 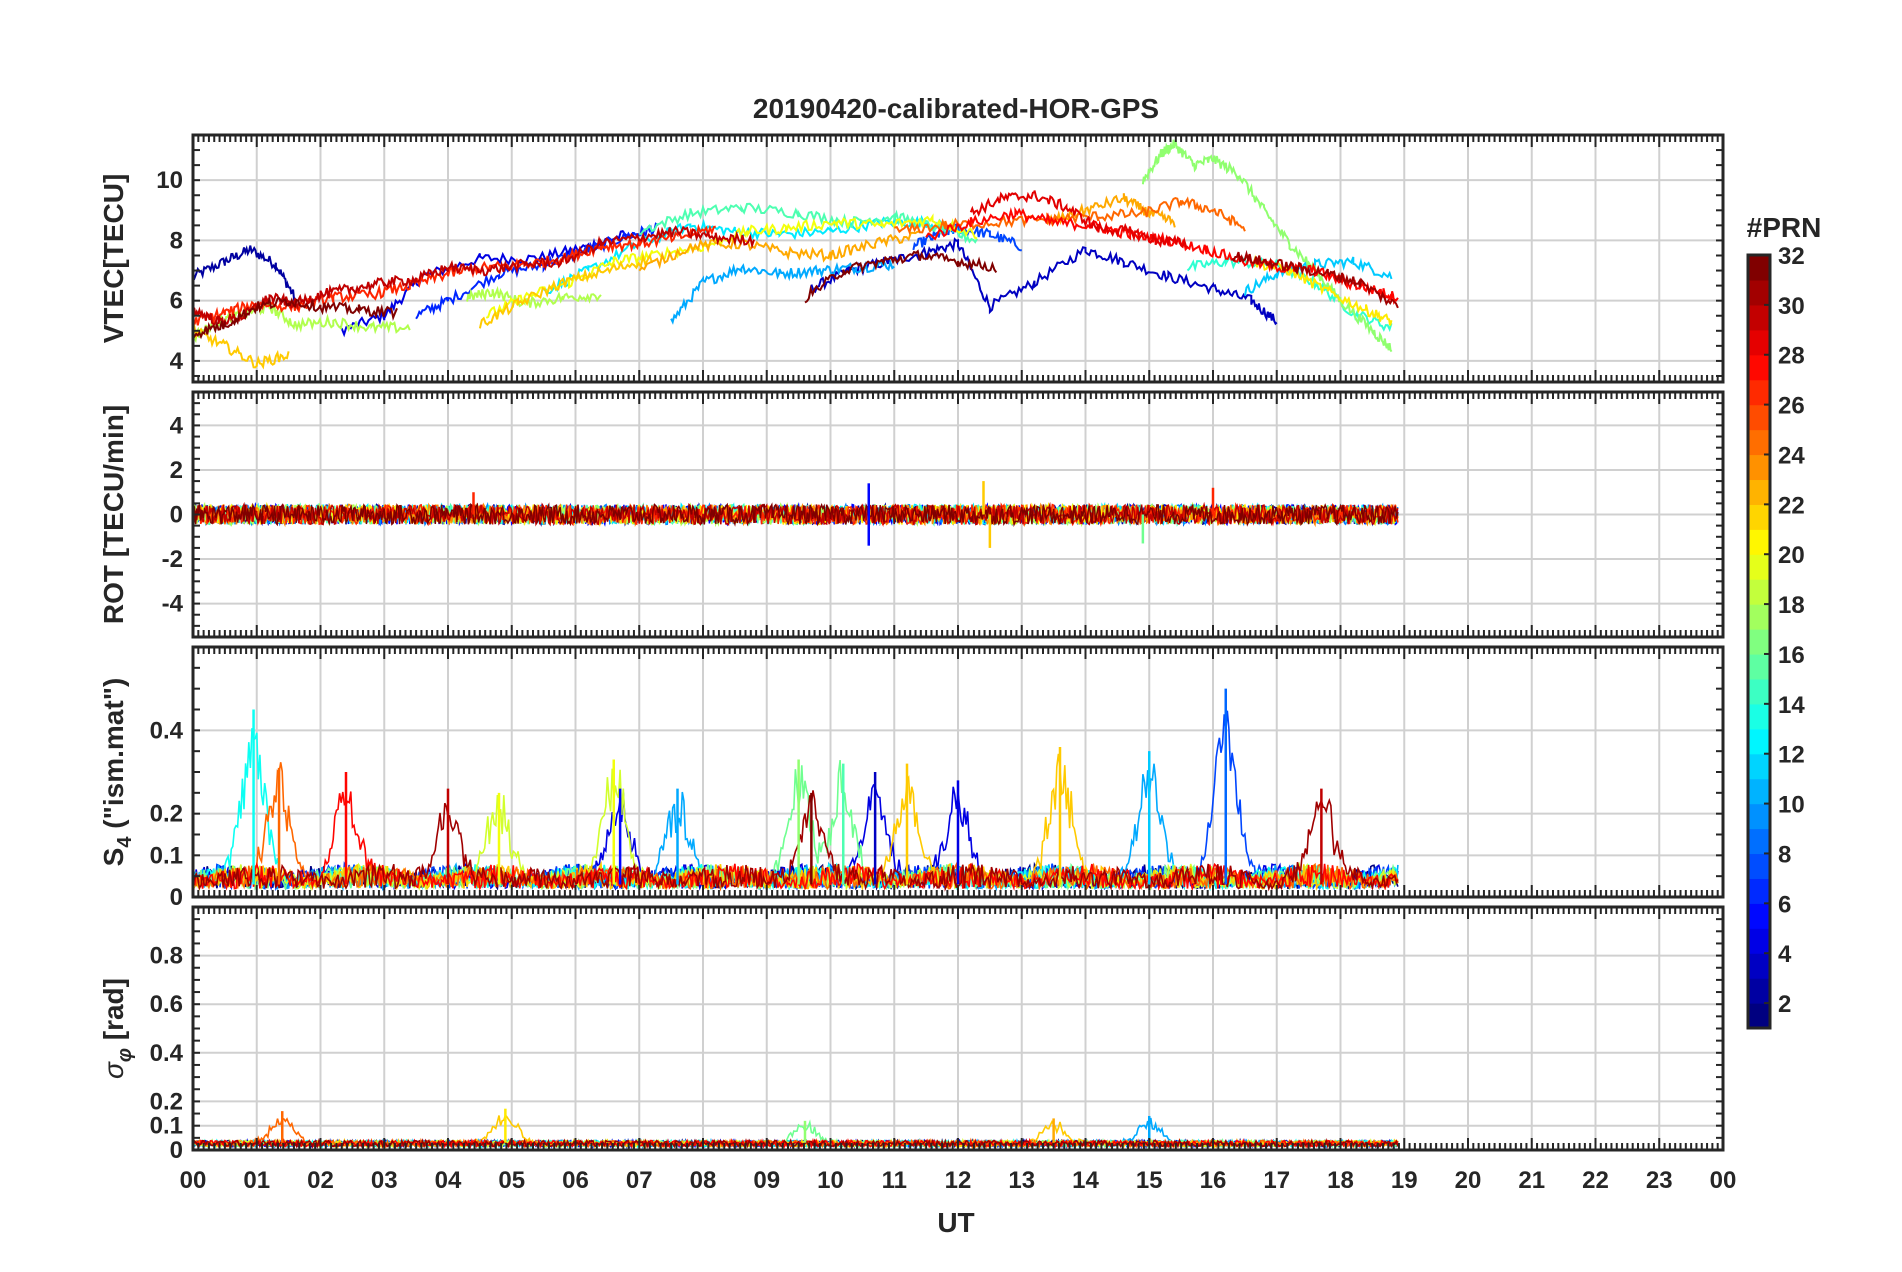 What do you see at coordinates (1784, 904) in the screenshot?
I see `colorbar-tick-label: 6` at bounding box center [1784, 904].